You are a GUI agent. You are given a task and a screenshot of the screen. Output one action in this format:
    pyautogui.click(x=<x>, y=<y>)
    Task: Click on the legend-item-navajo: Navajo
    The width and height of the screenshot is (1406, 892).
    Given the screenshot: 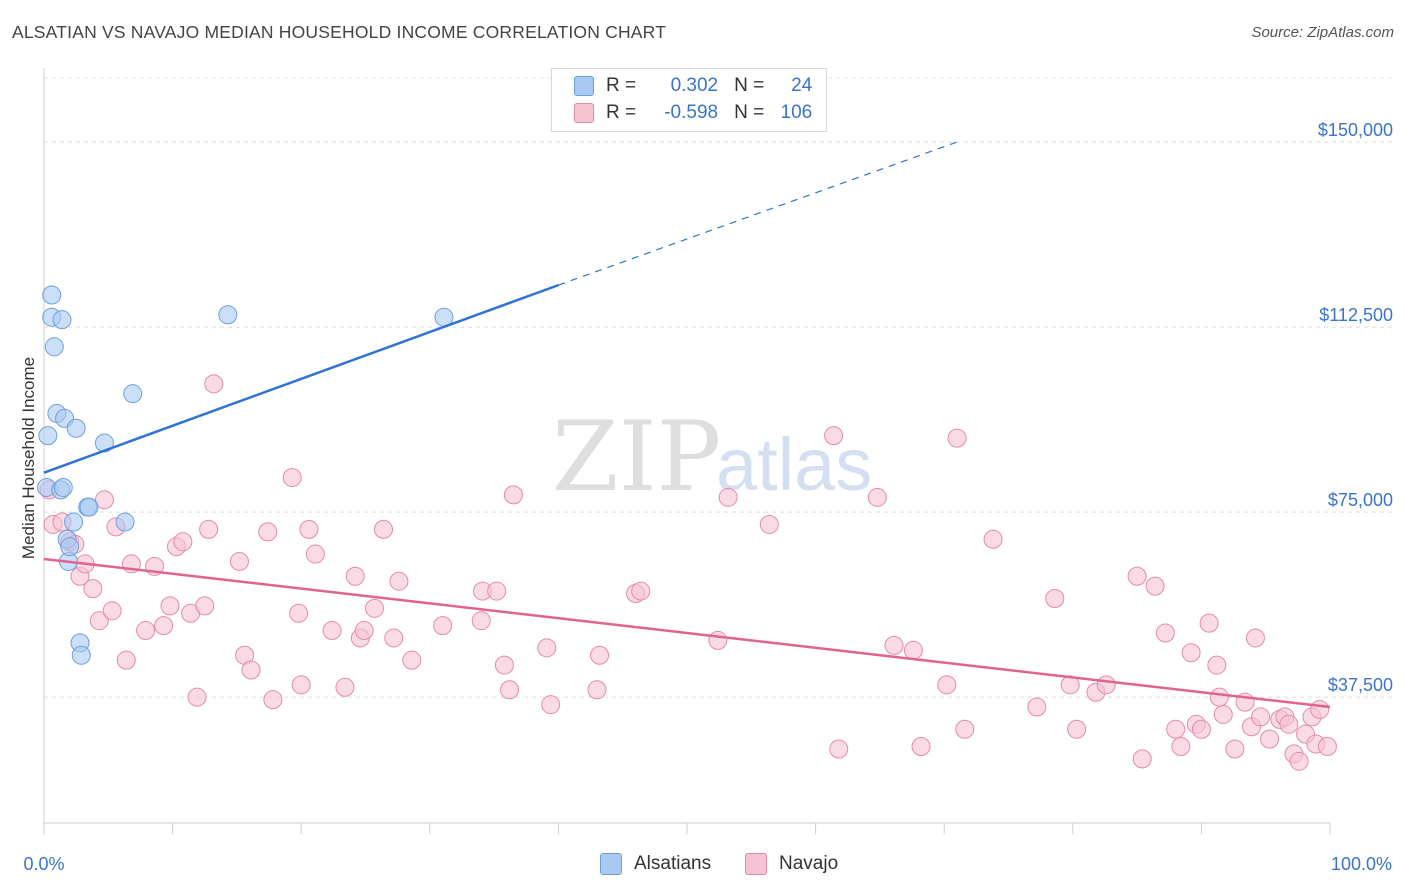 What is the action you would take?
    pyautogui.click(x=791, y=864)
    